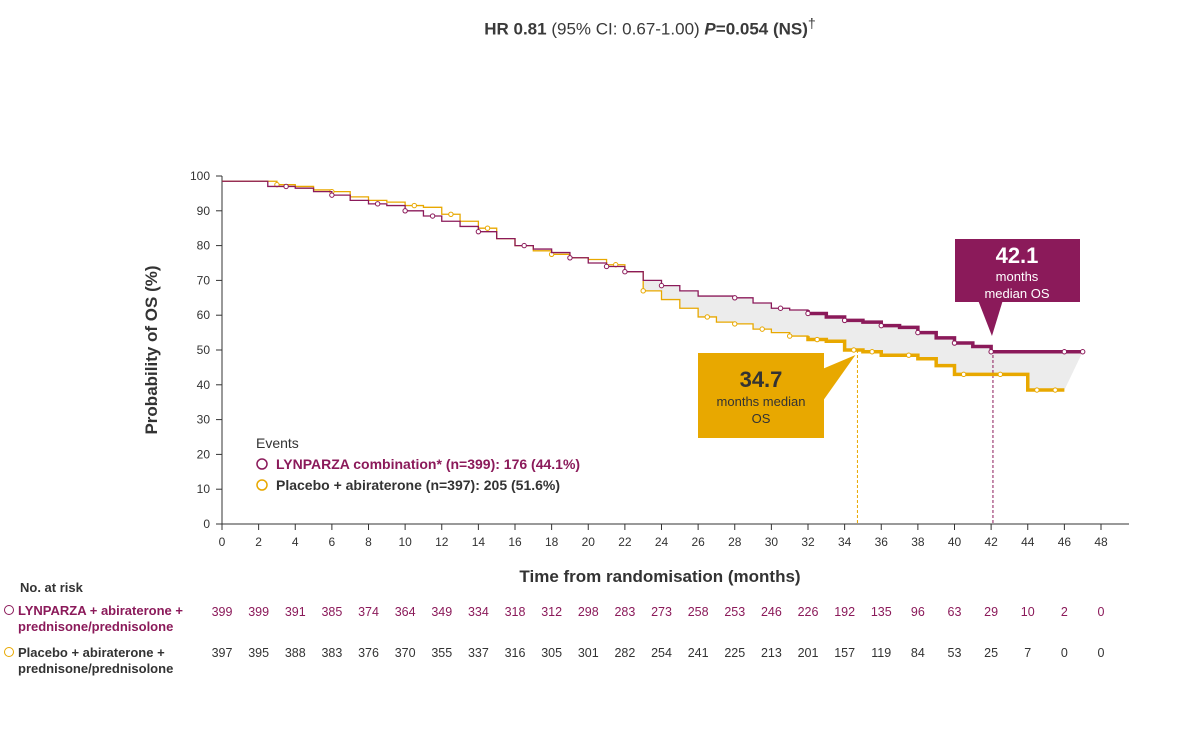 The width and height of the screenshot is (1179, 748). Describe the element at coordinates (1028, 542) in the screenshot. I see `x-tick-label-44: 44` at that location.